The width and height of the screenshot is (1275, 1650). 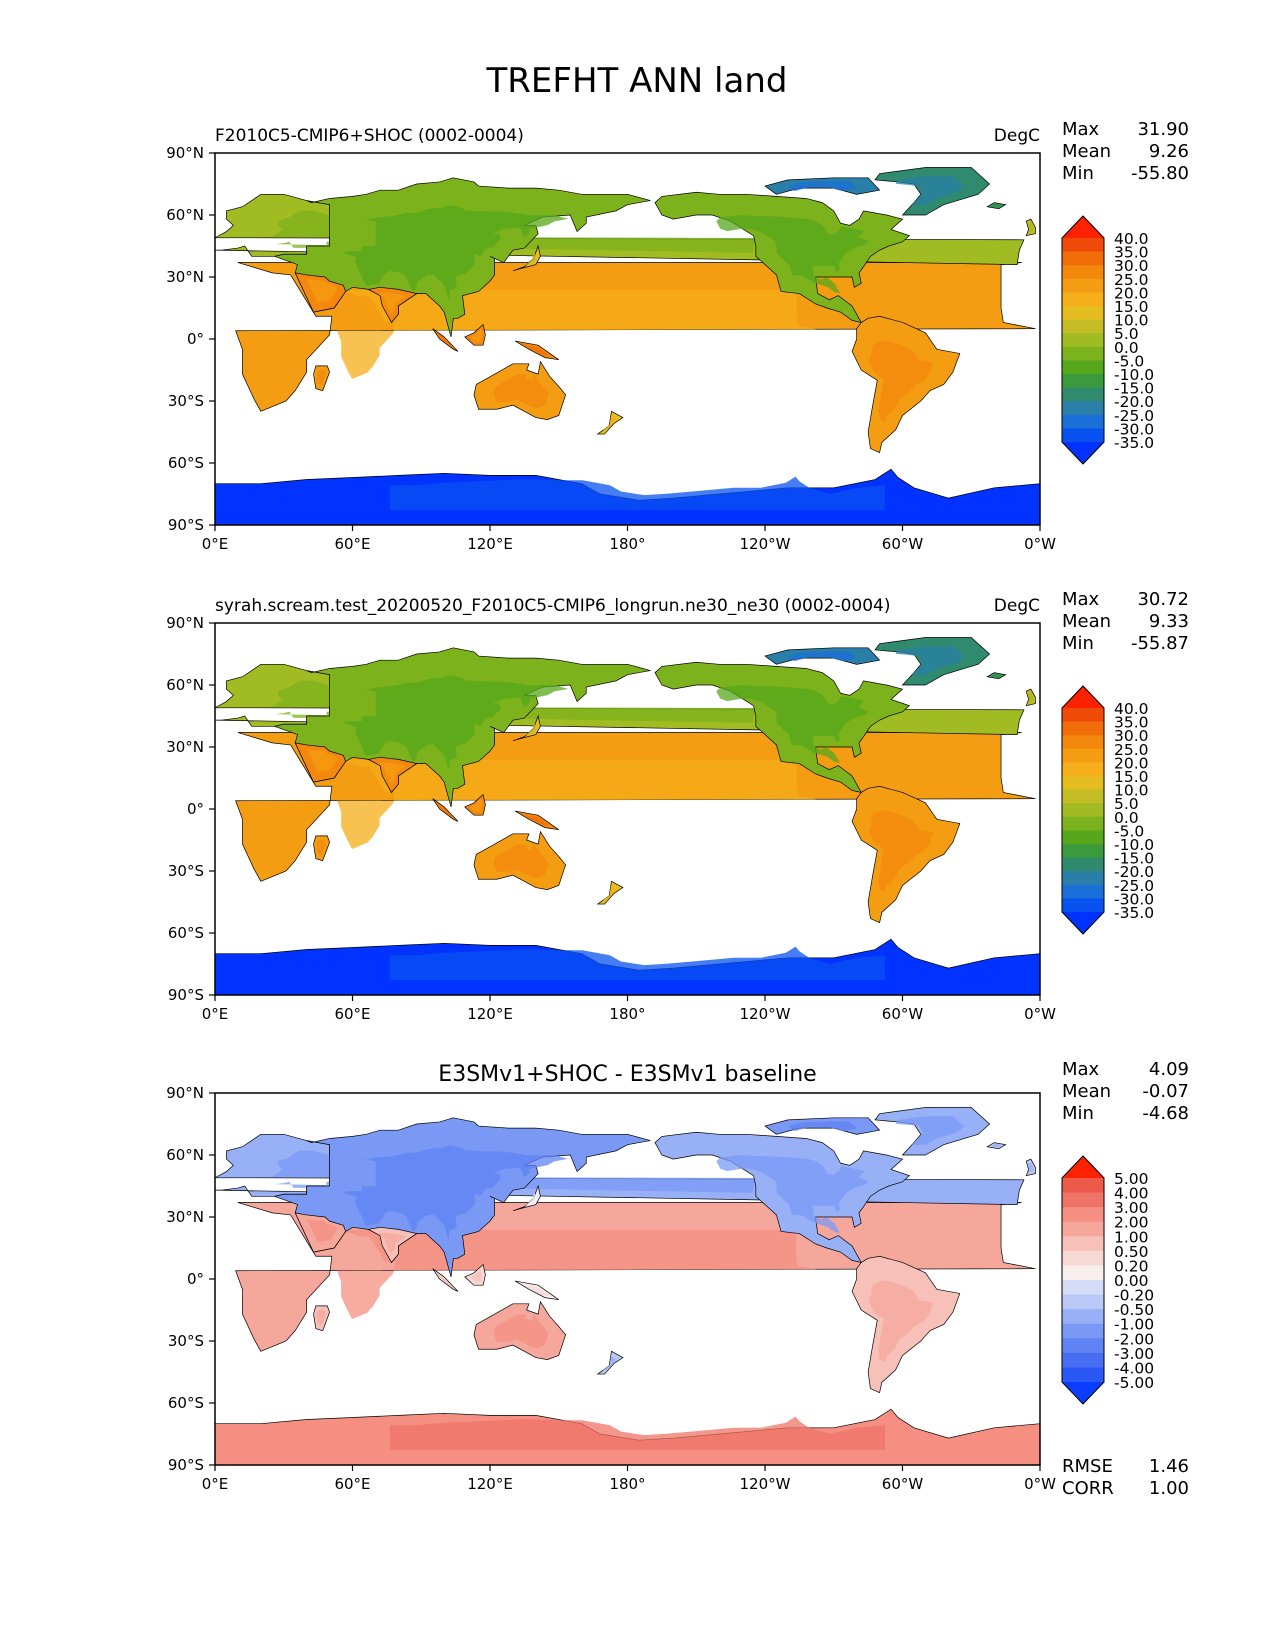 What do you see at coordinates (1087, 1466) in the screenshot?
I see `metric-label: RMSE` at bounding box center [1087, 1466].